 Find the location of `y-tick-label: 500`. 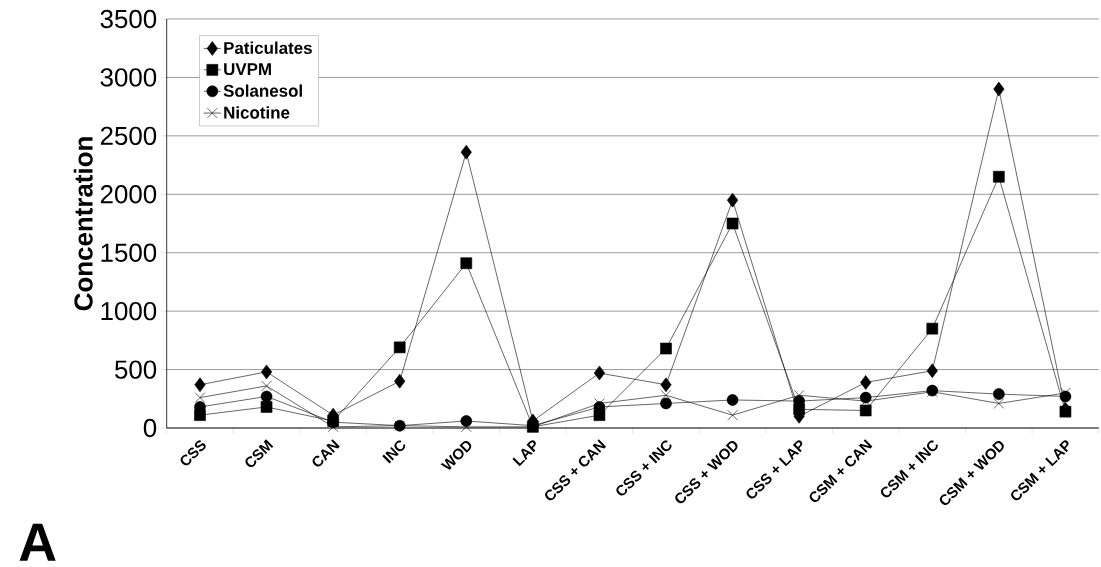

y-tick-label: 500 is located at coordinates (136, 369).